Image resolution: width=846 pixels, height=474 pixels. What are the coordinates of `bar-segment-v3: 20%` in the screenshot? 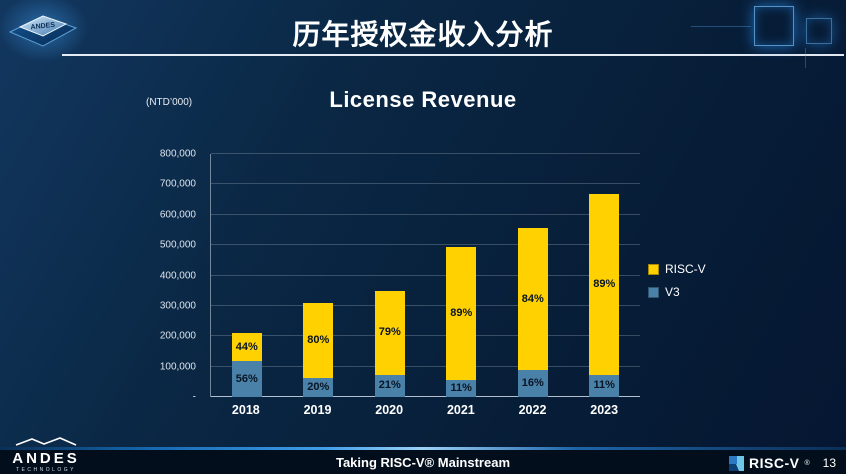 It's located at (318, 387).